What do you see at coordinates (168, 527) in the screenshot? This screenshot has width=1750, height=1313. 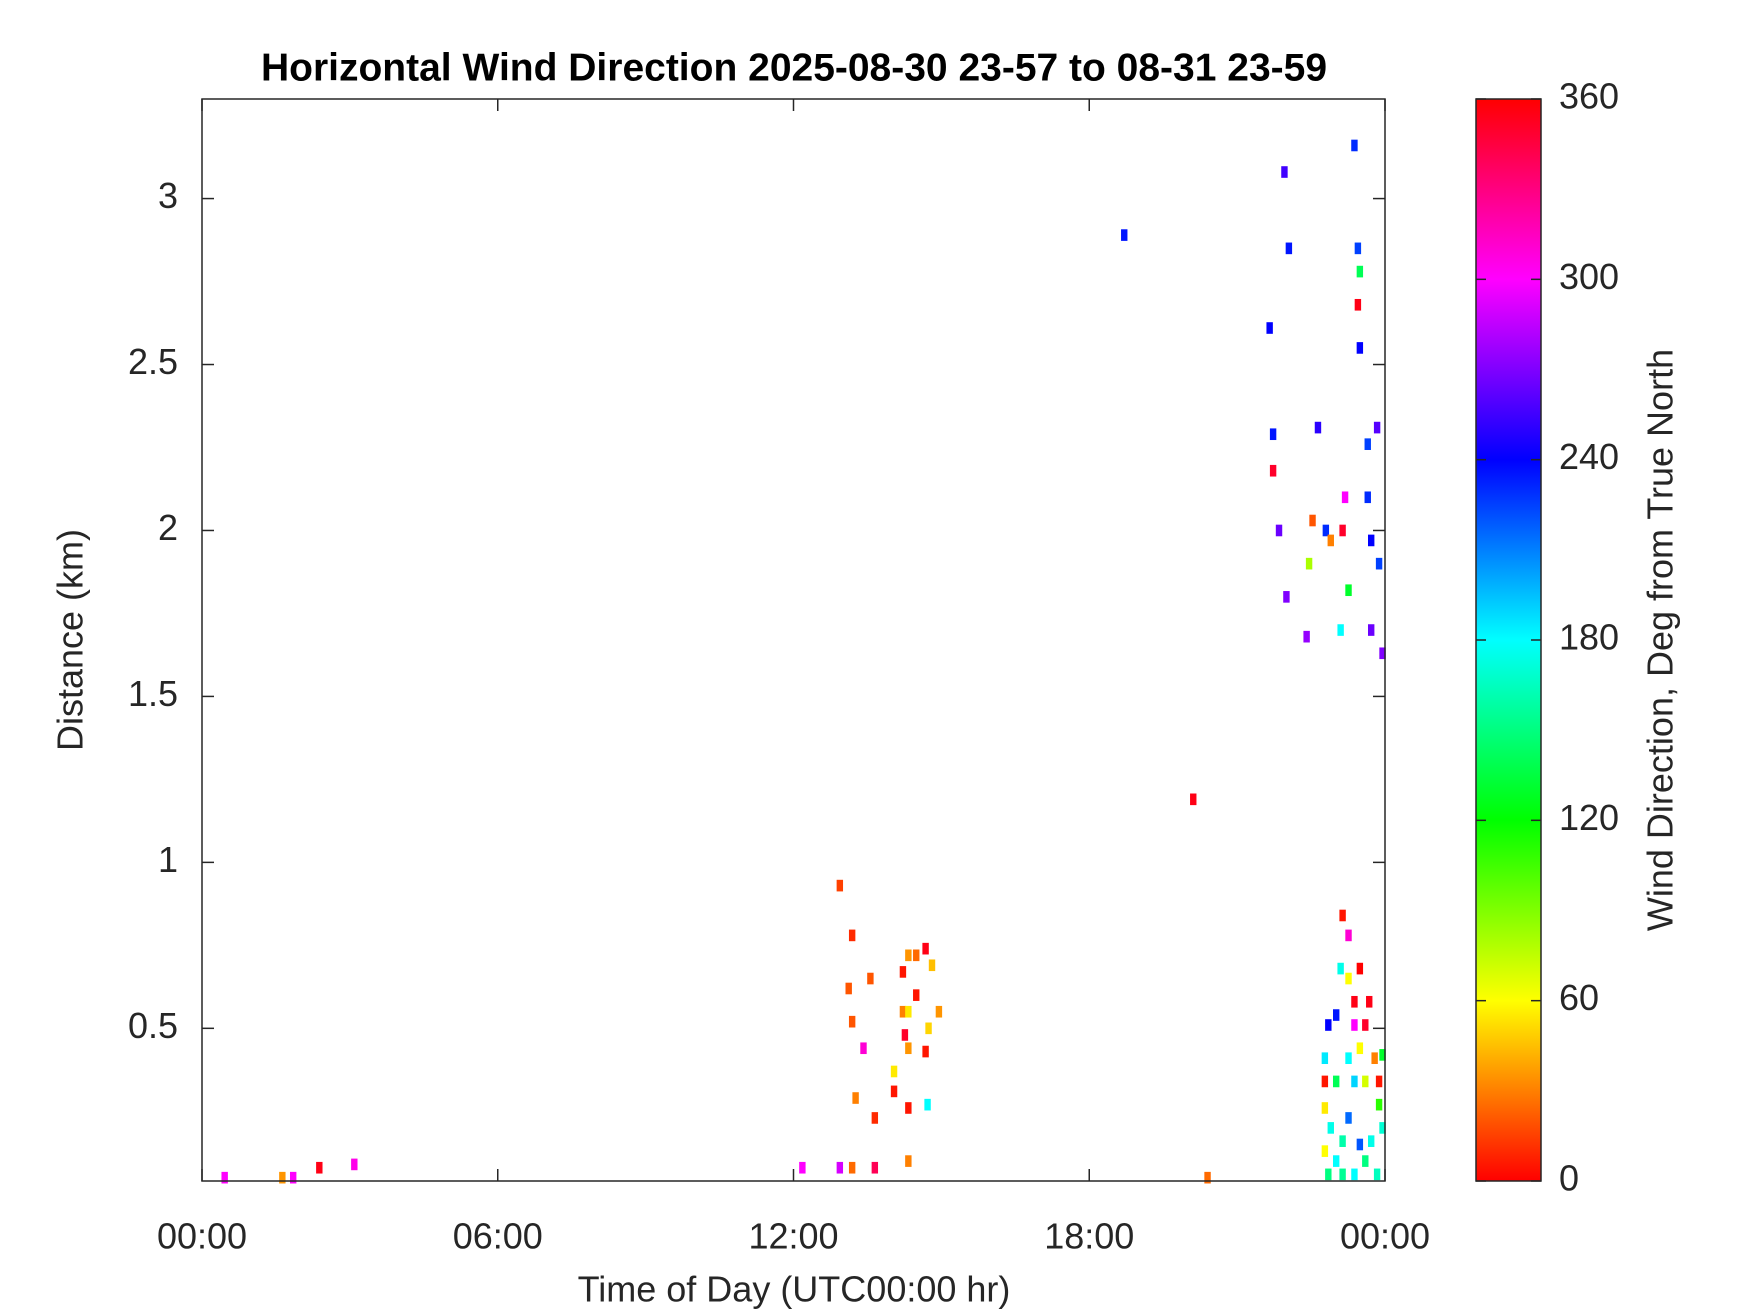 I see `y-tick-label: 2` at bounding box center [168, 527].